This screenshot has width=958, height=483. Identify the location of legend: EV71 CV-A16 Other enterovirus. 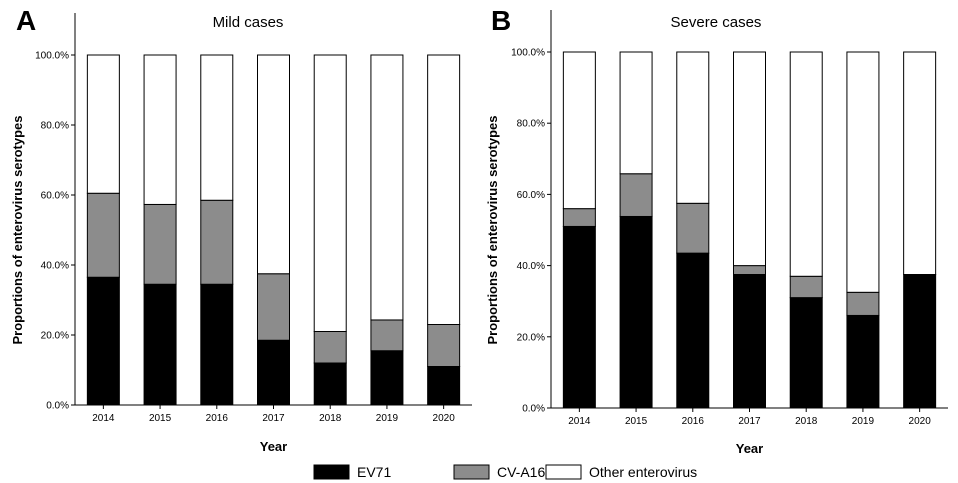
(505, 472).